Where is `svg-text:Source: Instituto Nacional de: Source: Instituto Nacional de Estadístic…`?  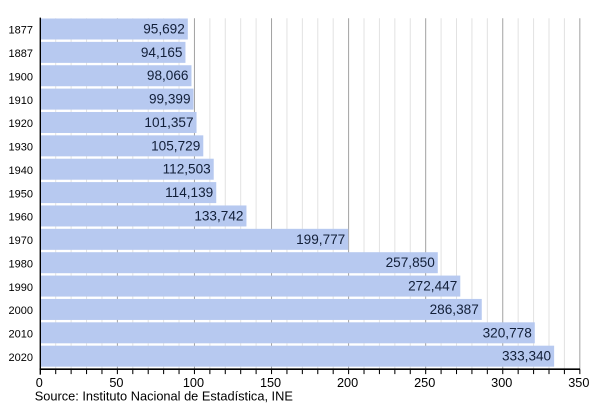 svg-text:Source: Instituto Nacional de: Source: Instituto Nacional de Estadístic… is located at coordinates (164, 396).